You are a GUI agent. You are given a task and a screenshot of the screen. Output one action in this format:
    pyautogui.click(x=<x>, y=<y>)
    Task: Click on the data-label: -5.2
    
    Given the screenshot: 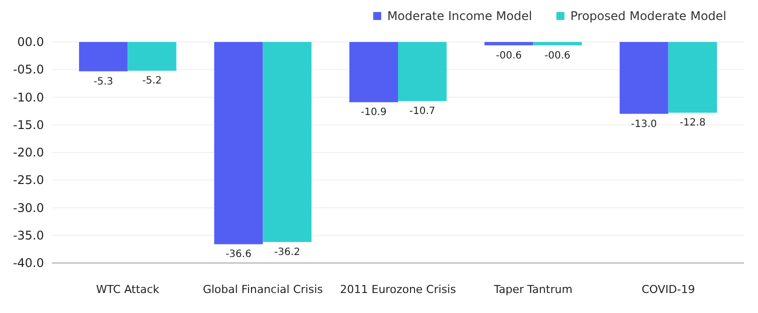 What is the action you would take?
    pyautogui.click(x=152, y=81)
    